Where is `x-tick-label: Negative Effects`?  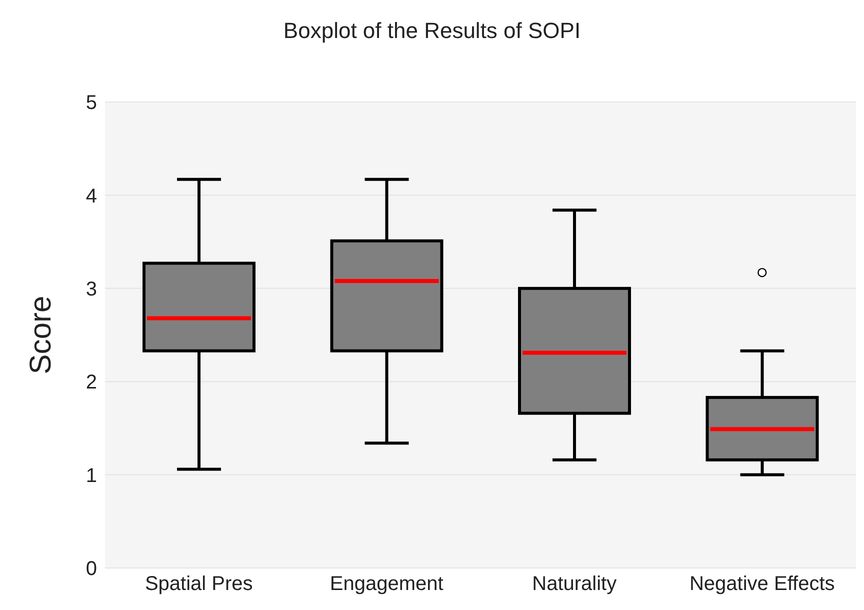 x-tick-label: Negative Effects is located at coordinates (762, 584).